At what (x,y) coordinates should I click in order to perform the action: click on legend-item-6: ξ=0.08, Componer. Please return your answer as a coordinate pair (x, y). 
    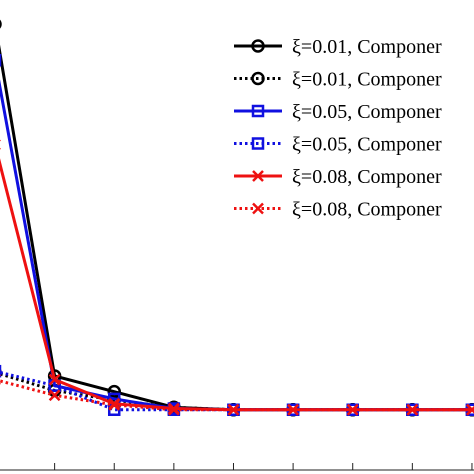
    Looking at the image, I should click on (338, 210).